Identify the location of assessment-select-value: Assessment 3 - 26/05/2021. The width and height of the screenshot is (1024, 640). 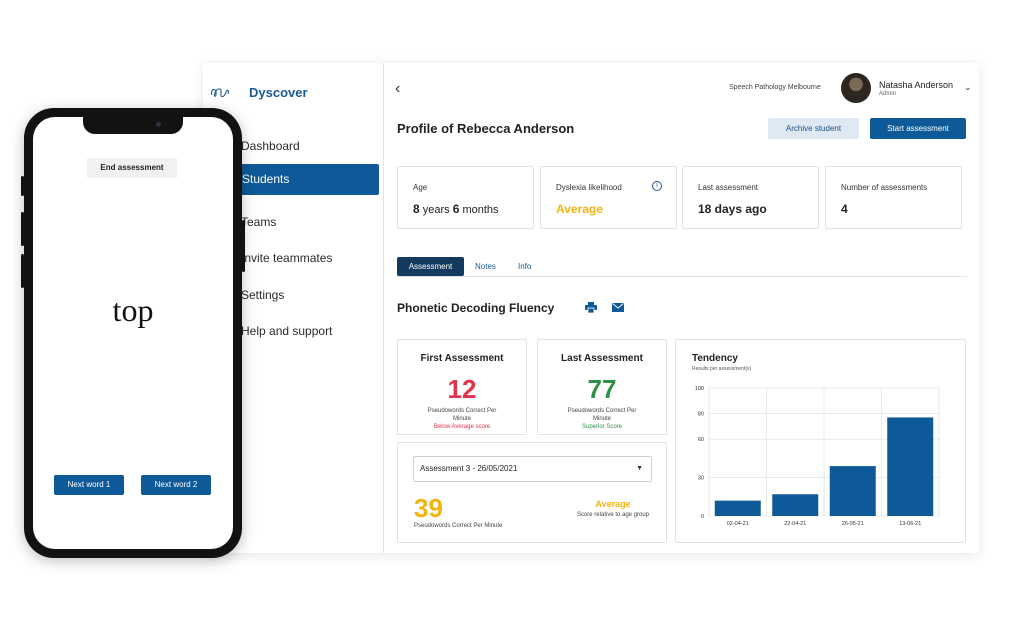
(469, 468).